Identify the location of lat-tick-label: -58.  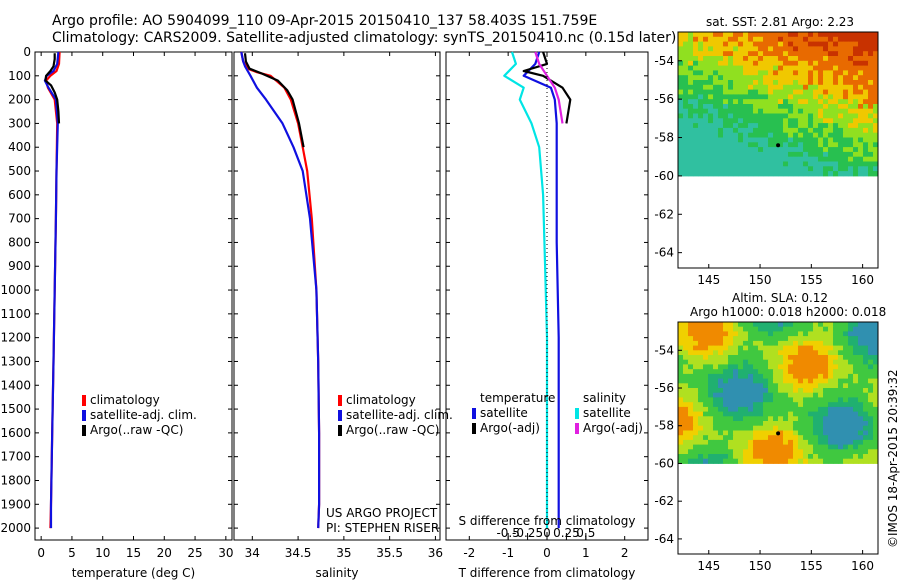
(664, 138).